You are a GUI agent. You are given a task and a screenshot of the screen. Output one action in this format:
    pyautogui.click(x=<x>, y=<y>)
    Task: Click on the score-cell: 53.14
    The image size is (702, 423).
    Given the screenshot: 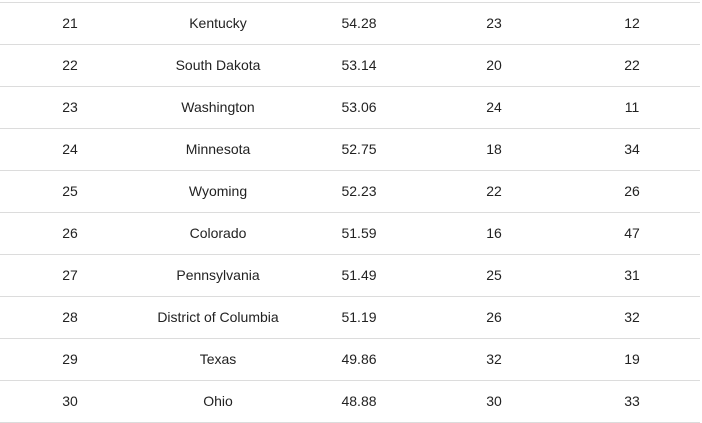 What is the action you would take?
    pyautogui.click(x=359, y=65)
    